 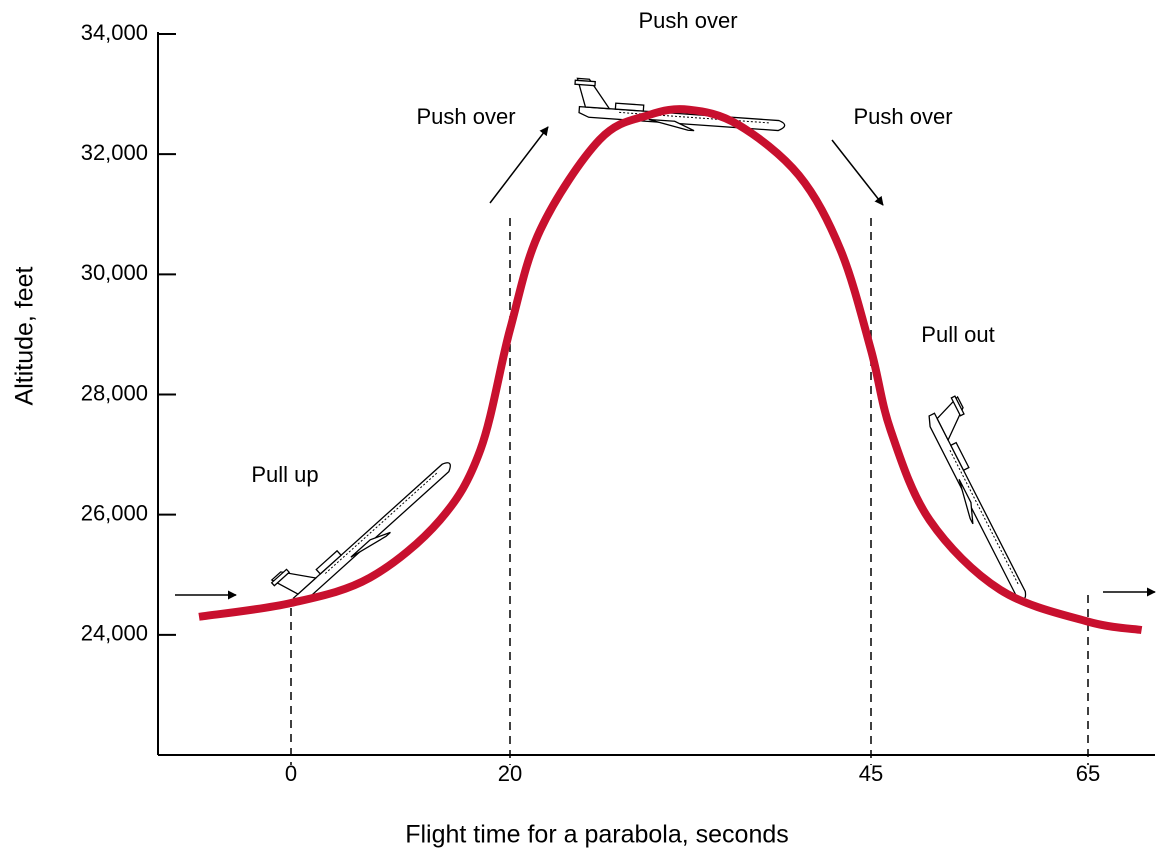 I want to click on x-tick-label: 65, so click(x=1088, y=773).